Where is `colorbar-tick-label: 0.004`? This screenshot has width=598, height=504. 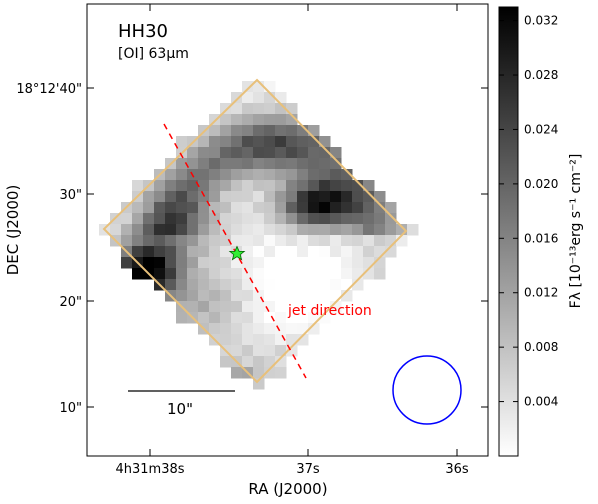
colorbar-tick-label: 0.004 is located at coordinates (541, 402).